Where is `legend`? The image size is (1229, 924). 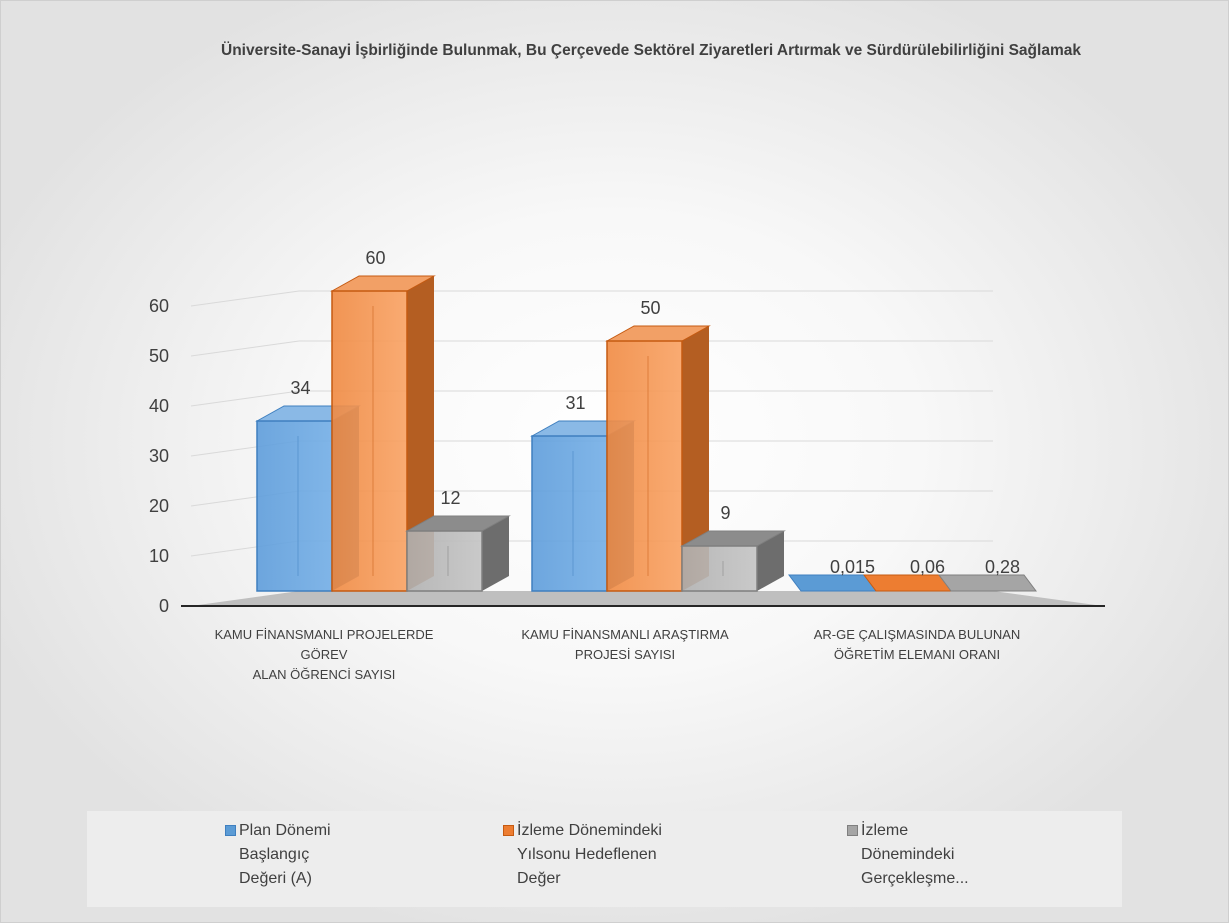
legend is located at coordinates (604, 859).